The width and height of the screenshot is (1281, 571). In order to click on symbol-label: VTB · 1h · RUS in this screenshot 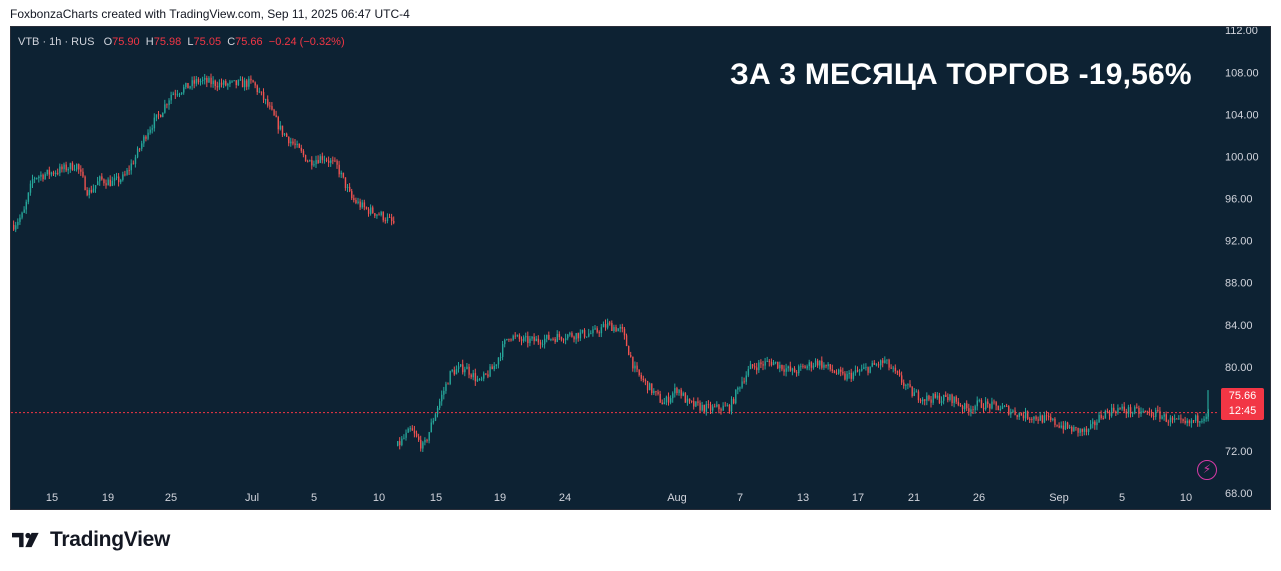, I will do `click(56, 42)`.